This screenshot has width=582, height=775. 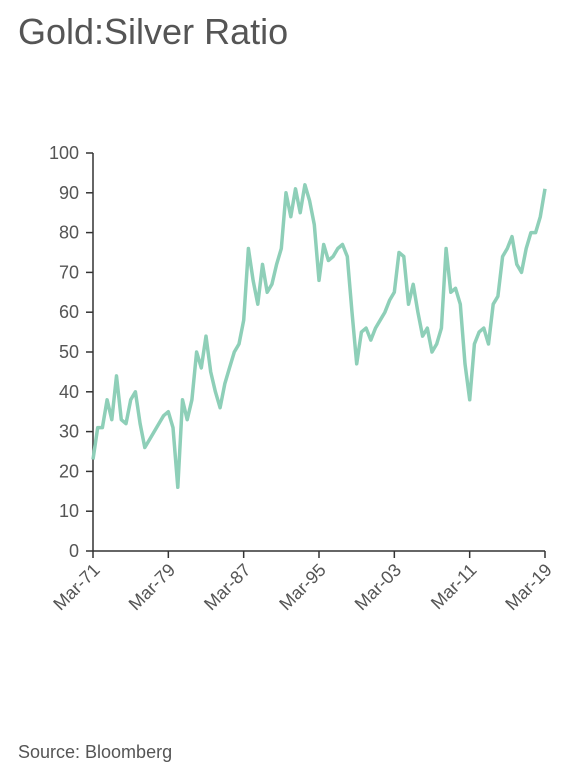 What do you see at coordinates (69, 352) in the screenshot?
I see `y-tick-label: 50` at bounding box center [69, 352].